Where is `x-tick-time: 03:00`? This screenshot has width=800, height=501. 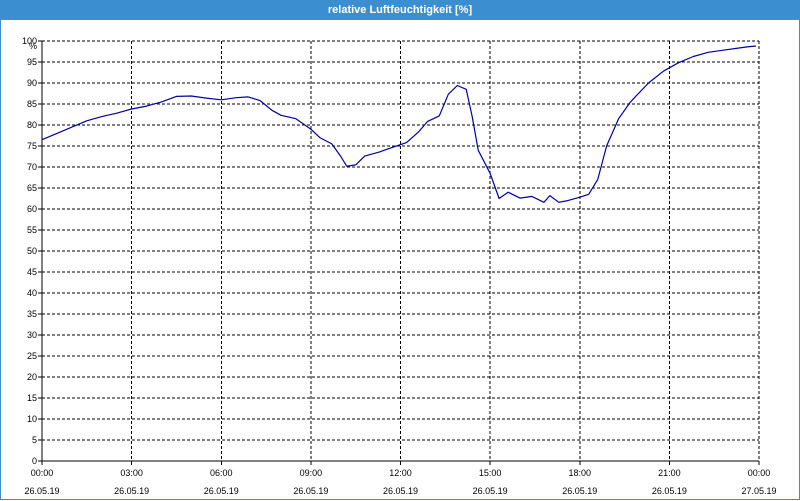 x-tick-time: 03:00 is located at coordinates (131, 473).